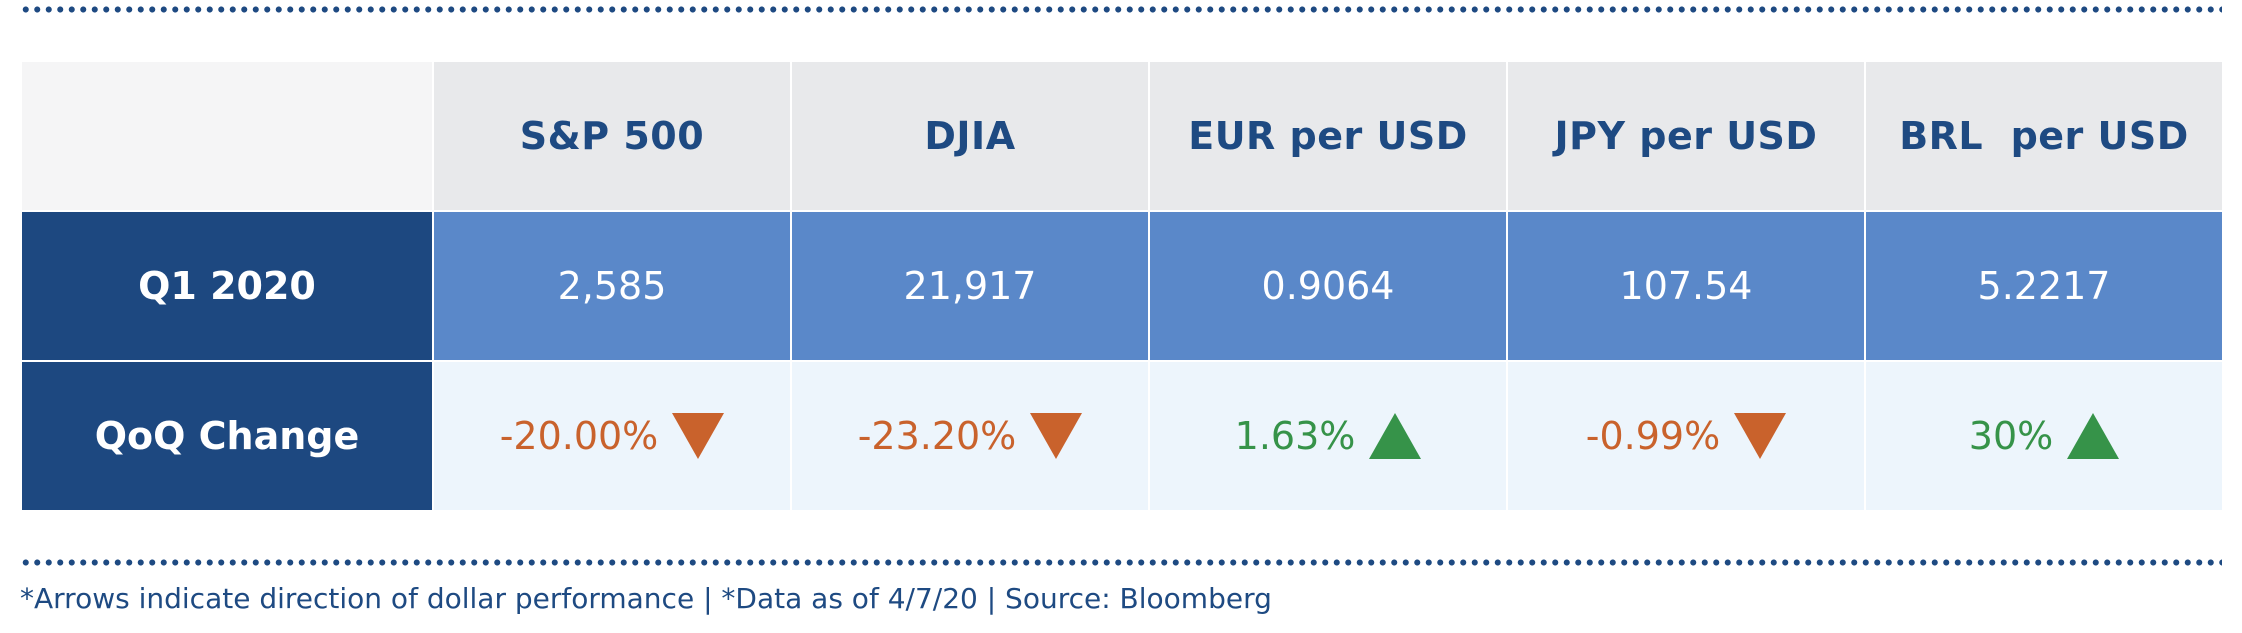  Describe the element at coordinates (1328, 136) in the screenshot. I see `column-header-eur-per-usd: EUR per USD` at that location.